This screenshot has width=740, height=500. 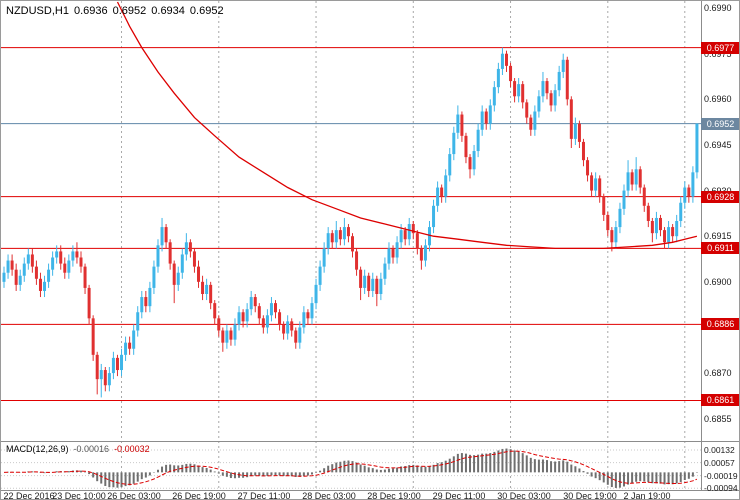 What do you see at coordinates (718, 281) in the screenshot?
I see `price-tick-label: 0.6900` at bounding box center [718, 281].